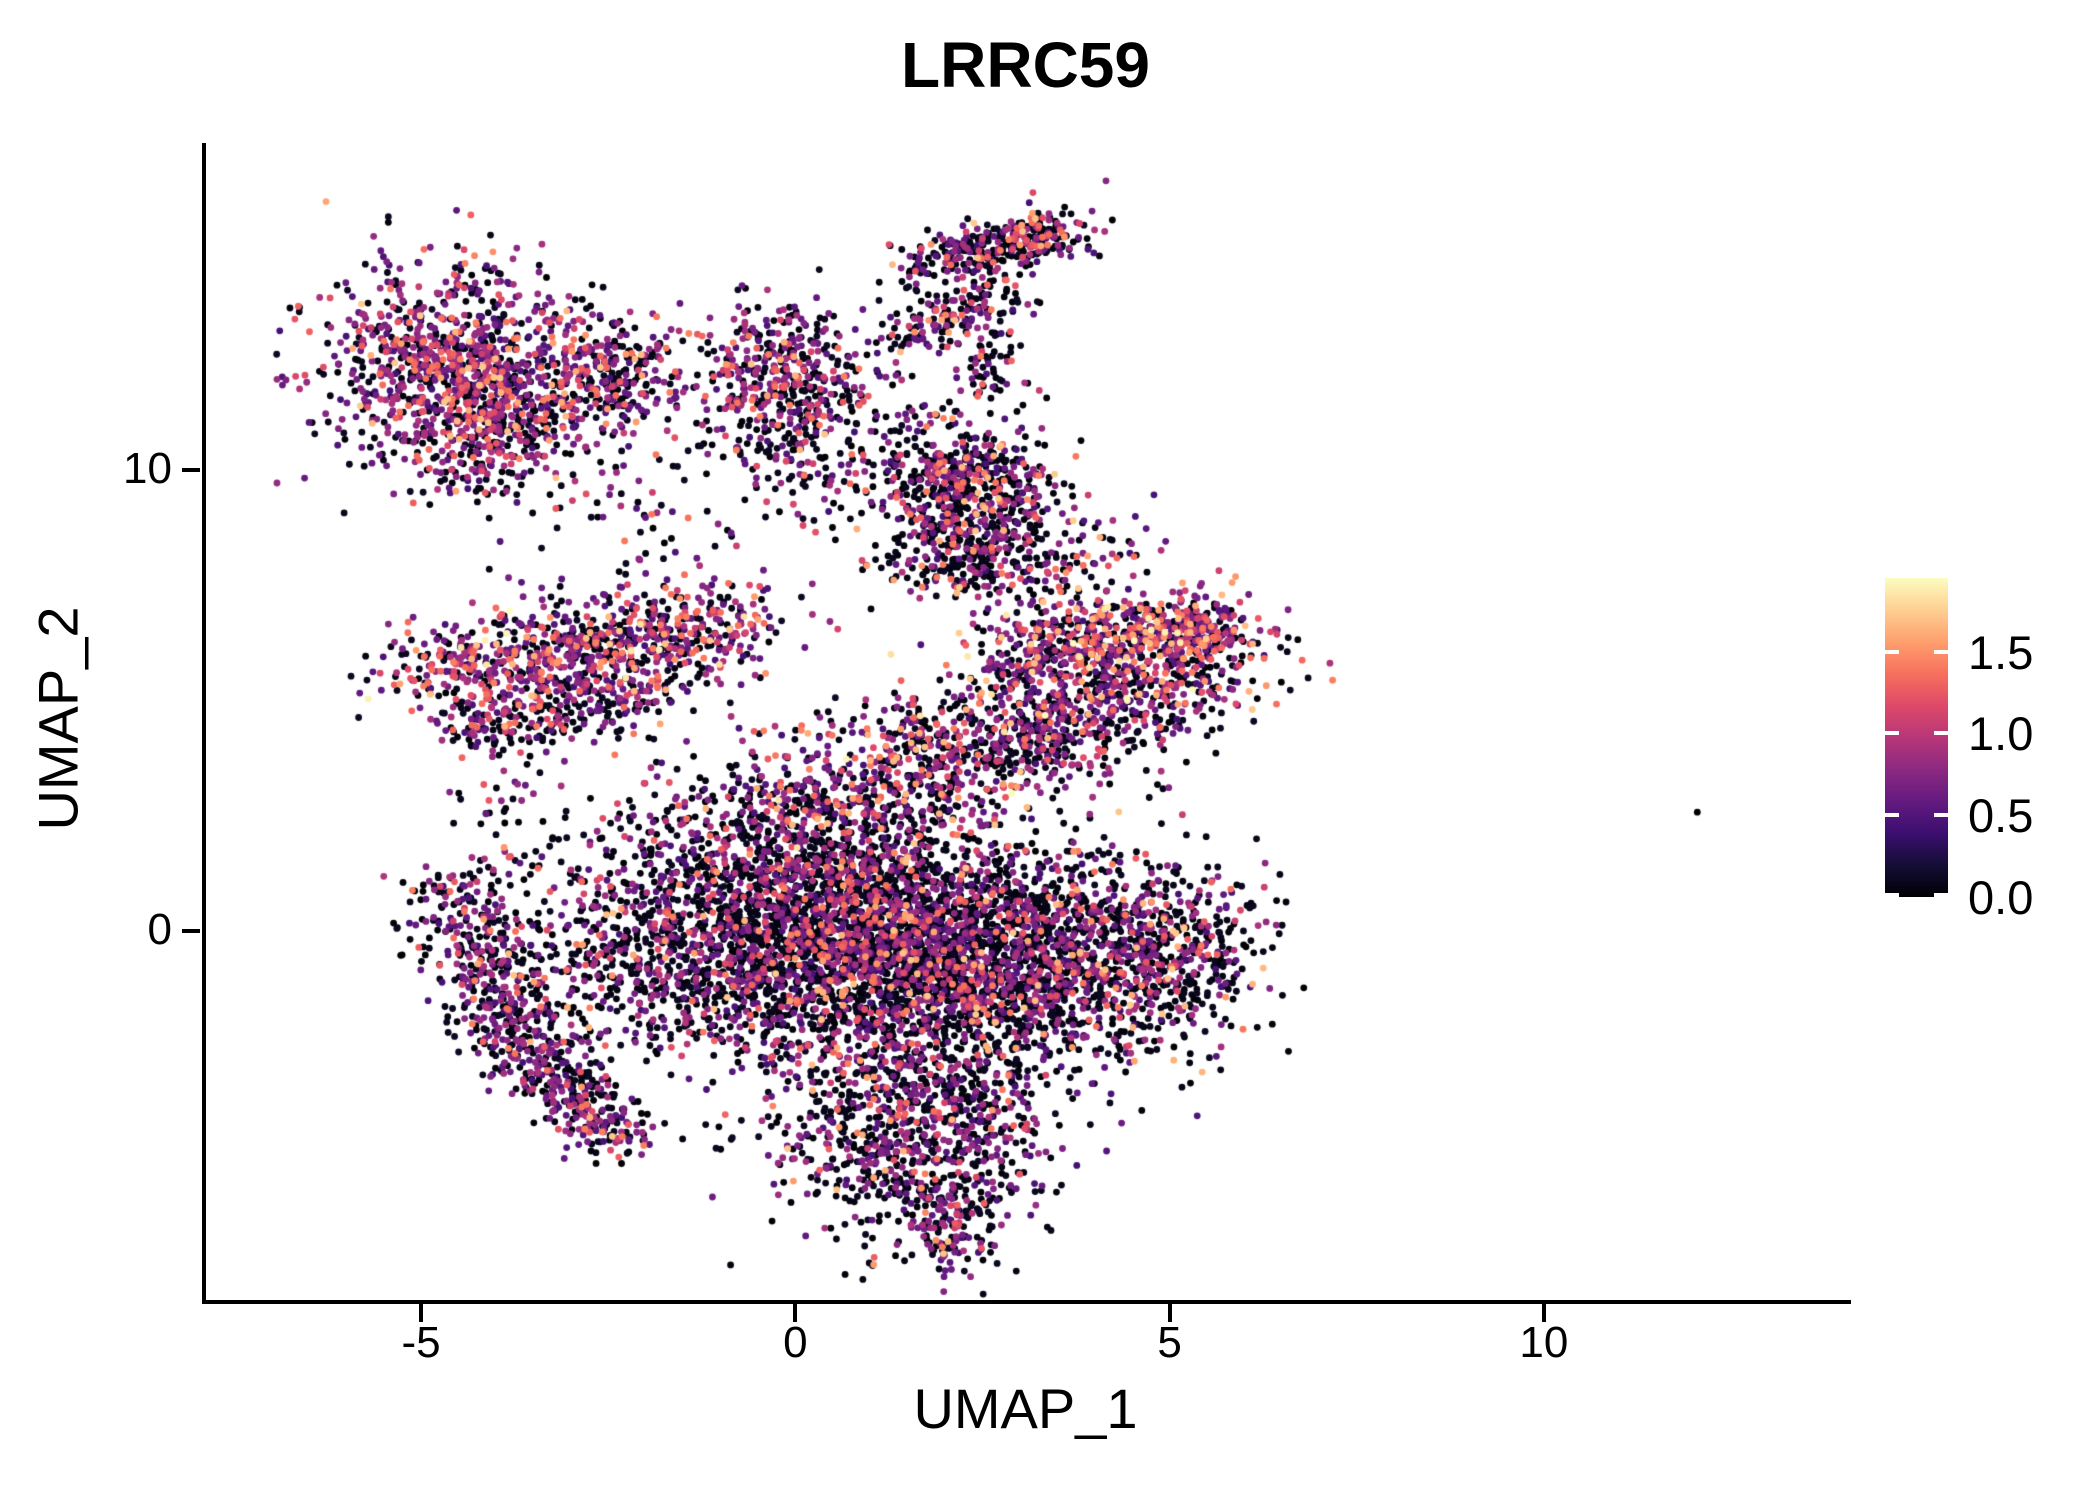 The image size is (2100, 1500). What do you see at coordinates (1169, 1342) in the screenshot?
I see `x-tick-label: 5` at bounding box center [1169, 1342].